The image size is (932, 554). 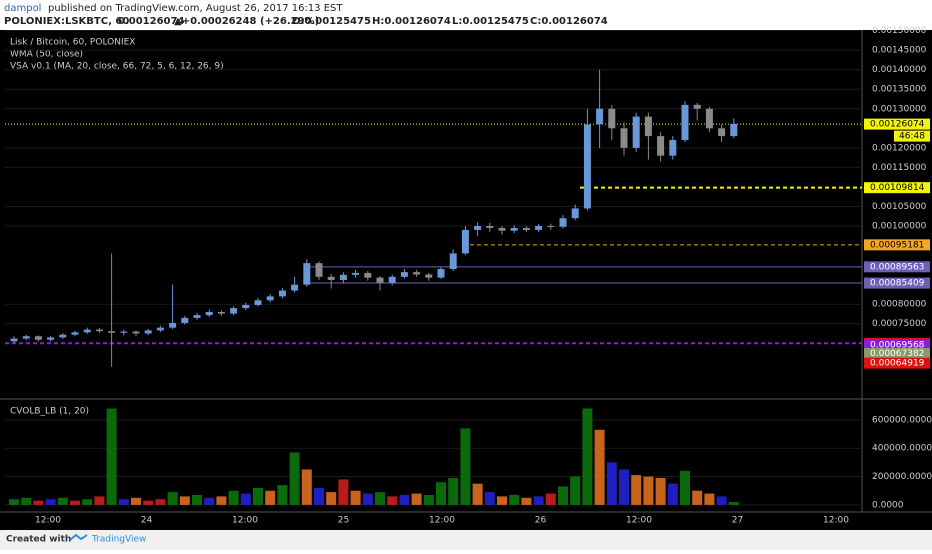 What do you see at coordinates (737, 521) in the screenshot?
I see `x-tick-label: 27` at bounding box center [737, 521].